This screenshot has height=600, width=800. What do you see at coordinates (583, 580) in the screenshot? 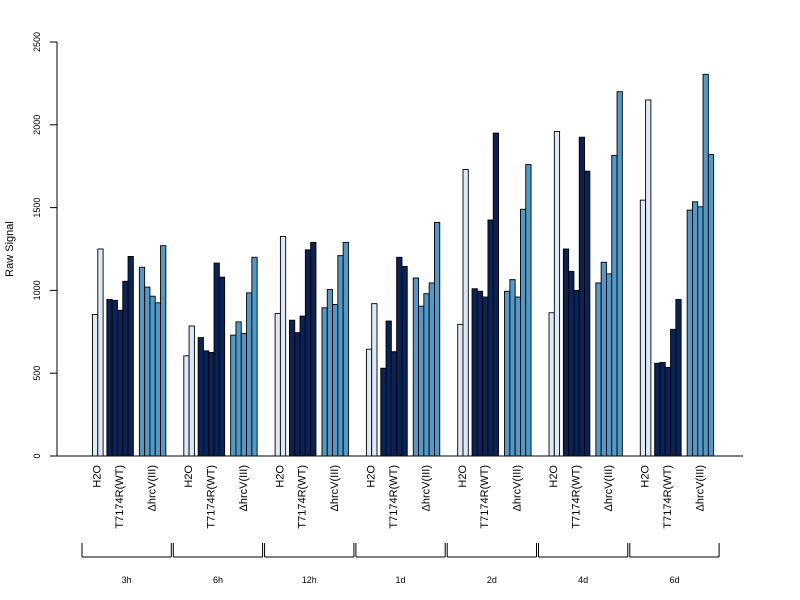
I see `timepoint-label: 4d` at bounding box center [583, 580].